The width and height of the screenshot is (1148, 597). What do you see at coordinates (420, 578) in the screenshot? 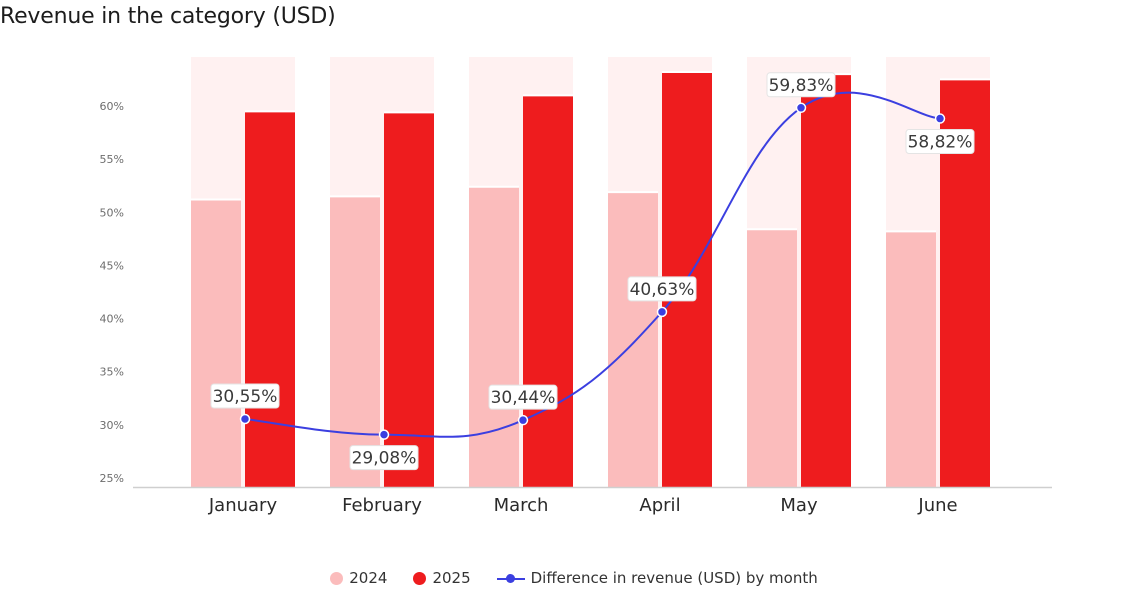
I see `legend-swatch-2025` at bounding box center [420, 578].